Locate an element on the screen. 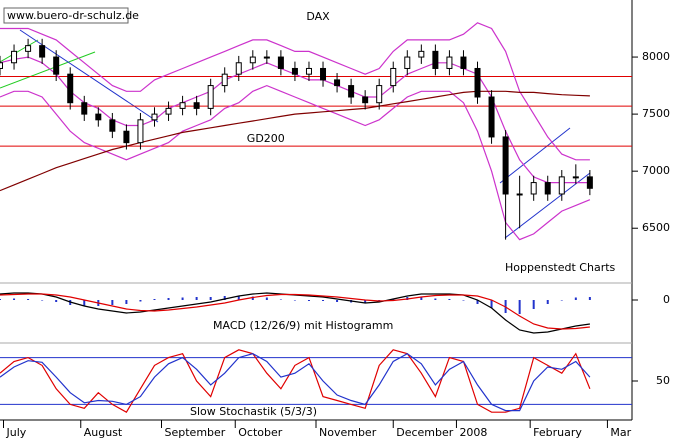  y-tick-label: 7000 is located at coordinates (656, 170).